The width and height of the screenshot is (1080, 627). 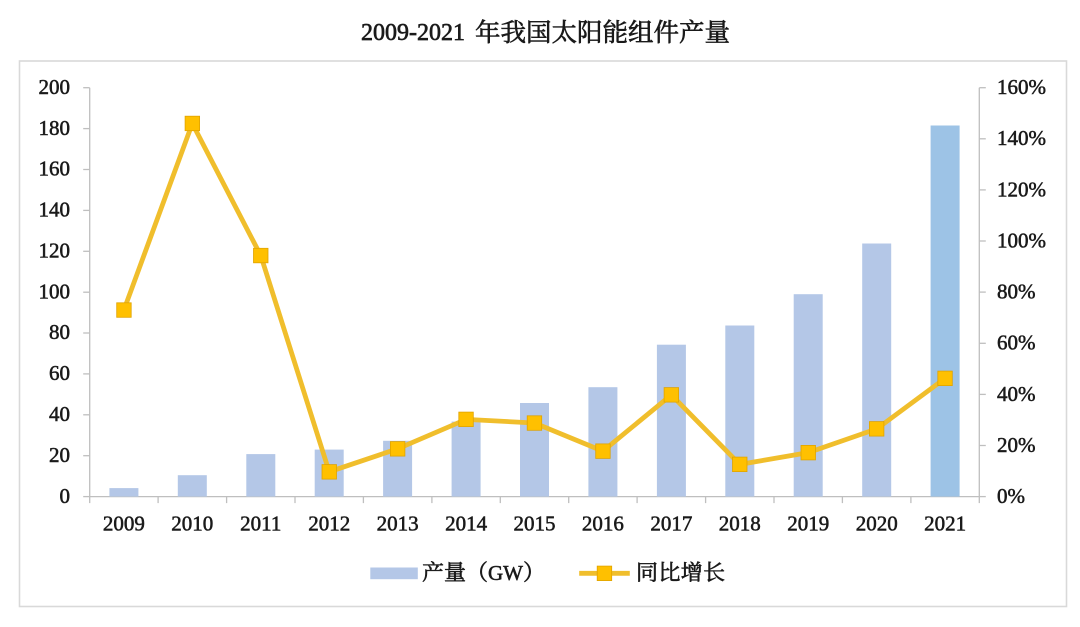 I want to click on svg-text: 120, so click(x=55, y=251).